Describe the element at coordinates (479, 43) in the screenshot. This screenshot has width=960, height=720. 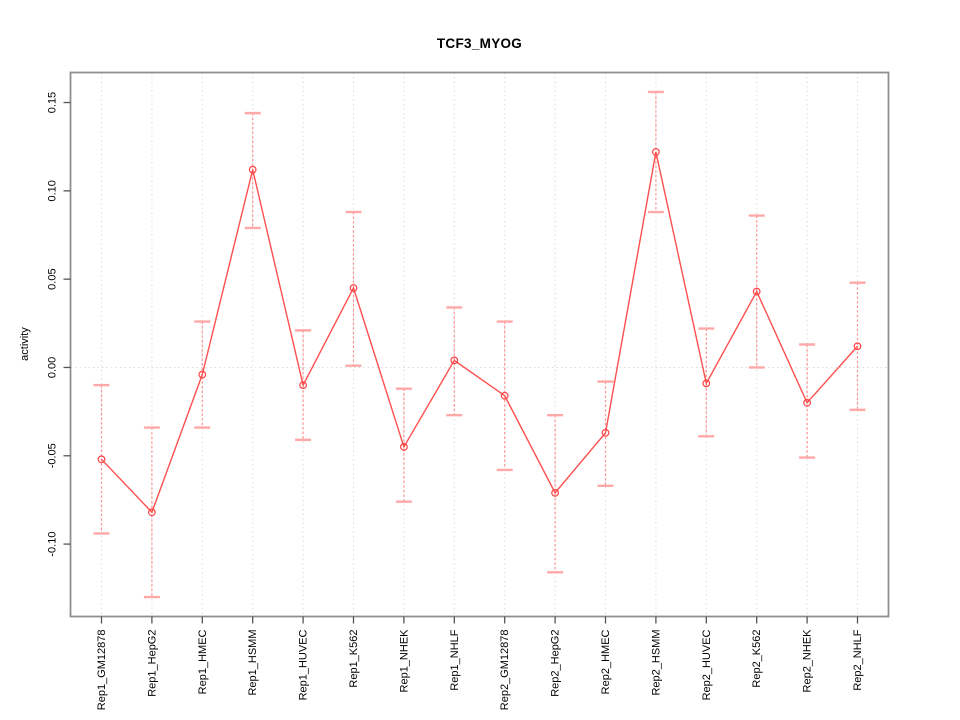
I see `chart-title: TCF3_MYOG` at that location.